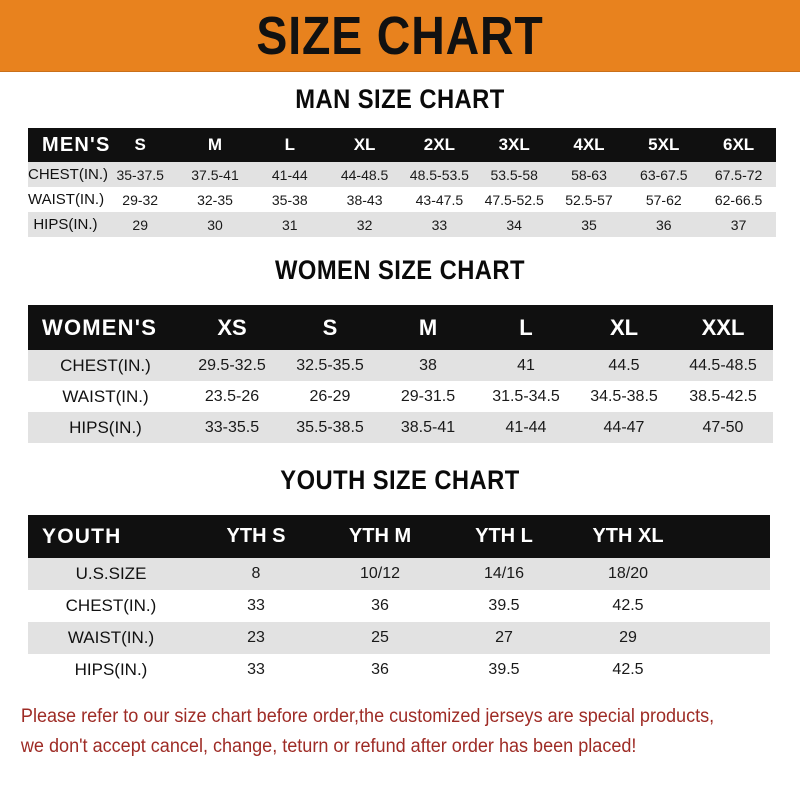 Image resolution: width=800 pixels, height=800 pixels. What do you see at coordinates (330, 427) in the screenshot?
I see `women-hips-s: 35.5-38.5` at bounding box center [330, 427].